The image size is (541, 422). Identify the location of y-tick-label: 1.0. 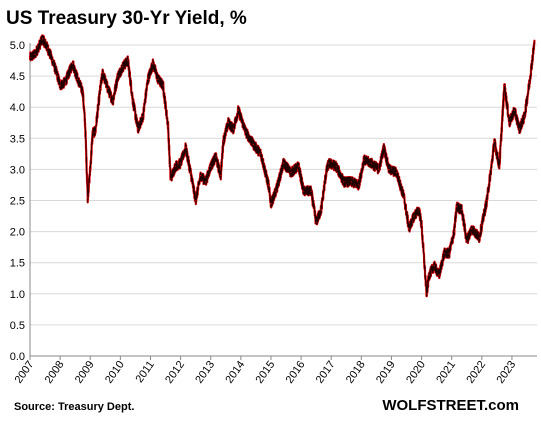
(17, 295).